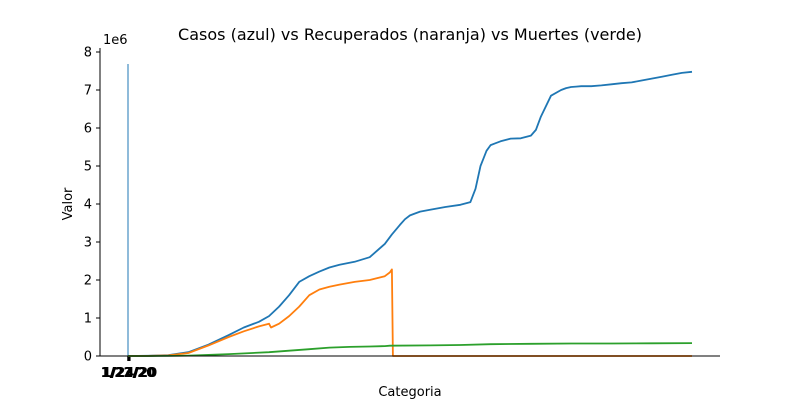 The width and height of the screenshot is (800, 404). Describe the element at coordinates (88, 129) in the screenshot. I see `y-tick-label: 6` at that location.